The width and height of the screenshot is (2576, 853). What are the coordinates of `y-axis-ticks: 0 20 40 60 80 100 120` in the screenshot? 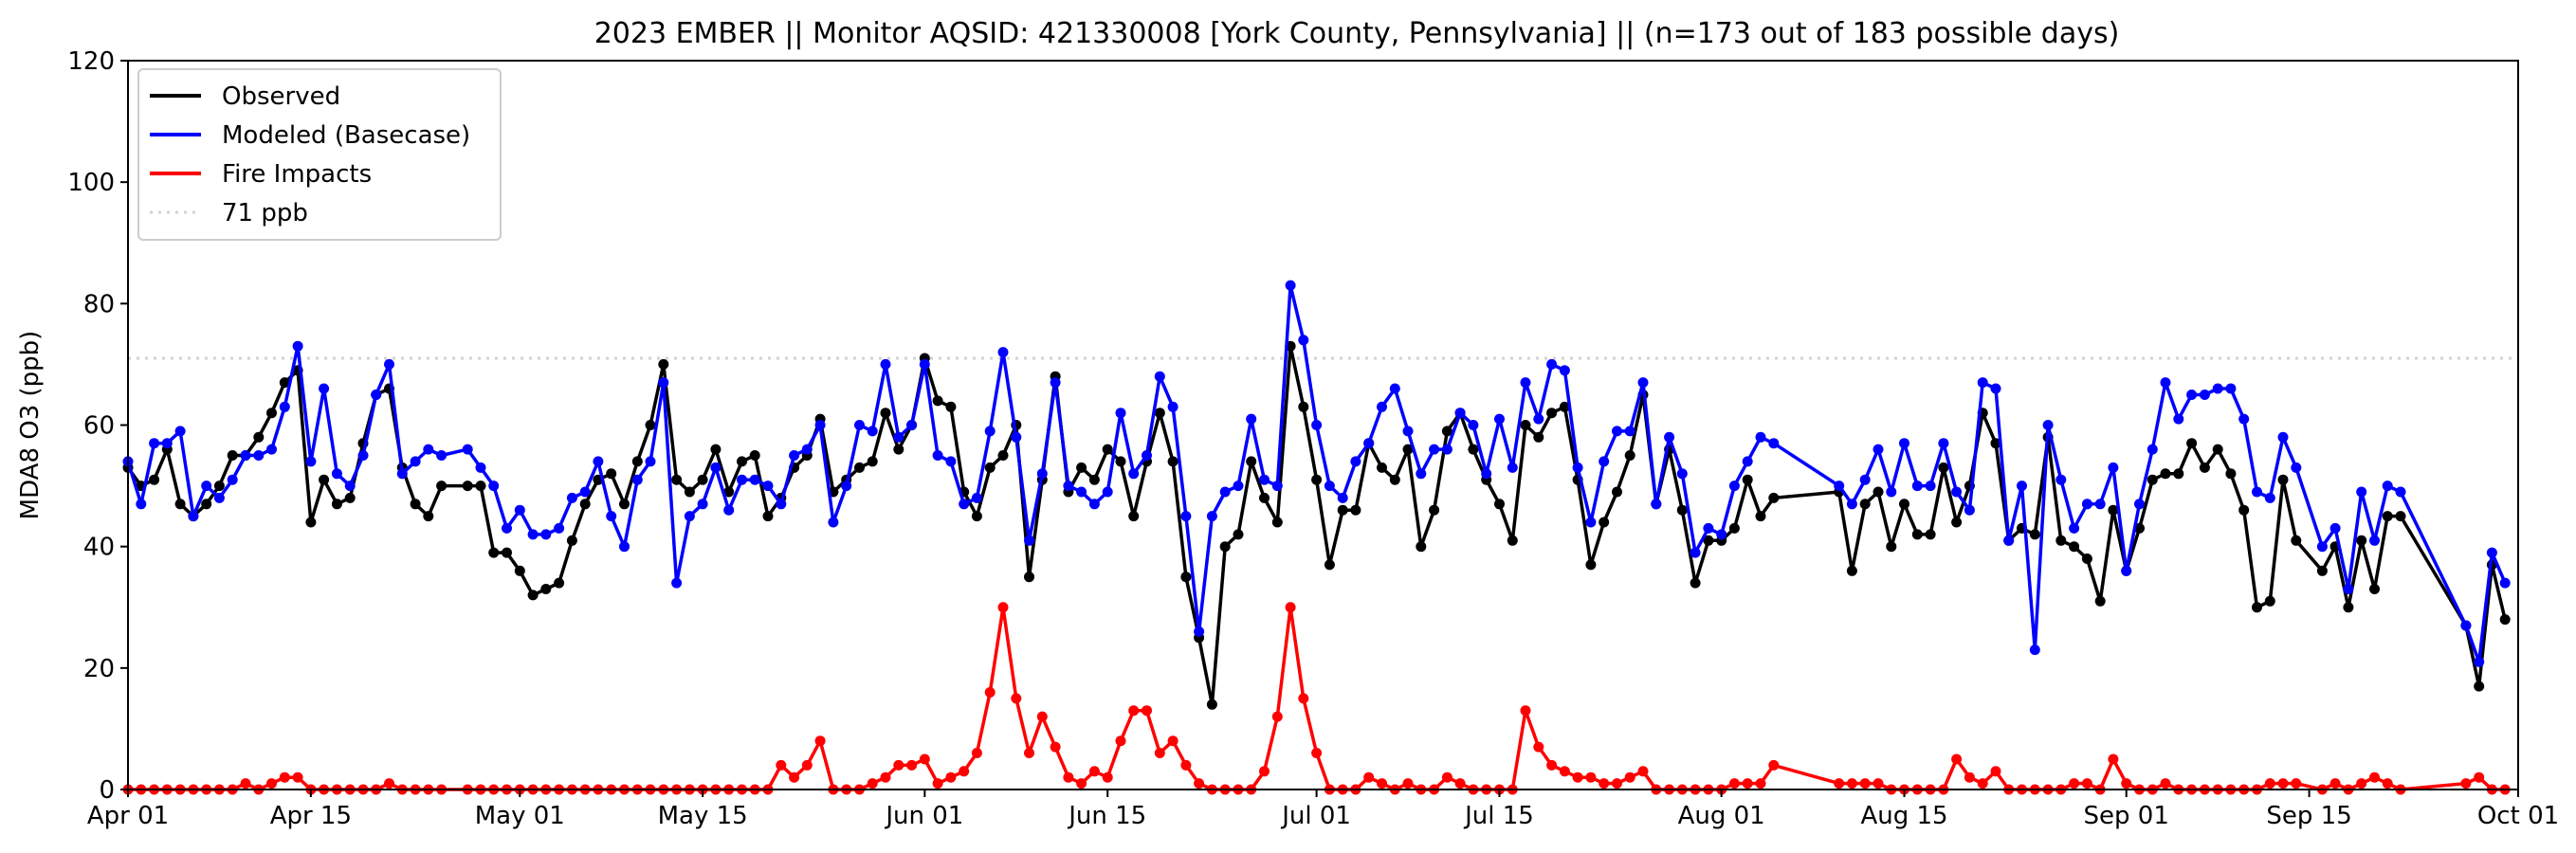 It's located at (97, 426).